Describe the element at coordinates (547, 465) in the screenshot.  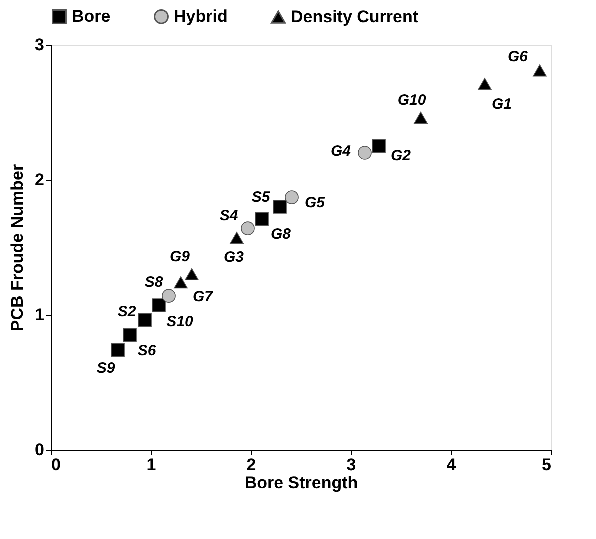
I see `x-tick-label: 5` at that location.